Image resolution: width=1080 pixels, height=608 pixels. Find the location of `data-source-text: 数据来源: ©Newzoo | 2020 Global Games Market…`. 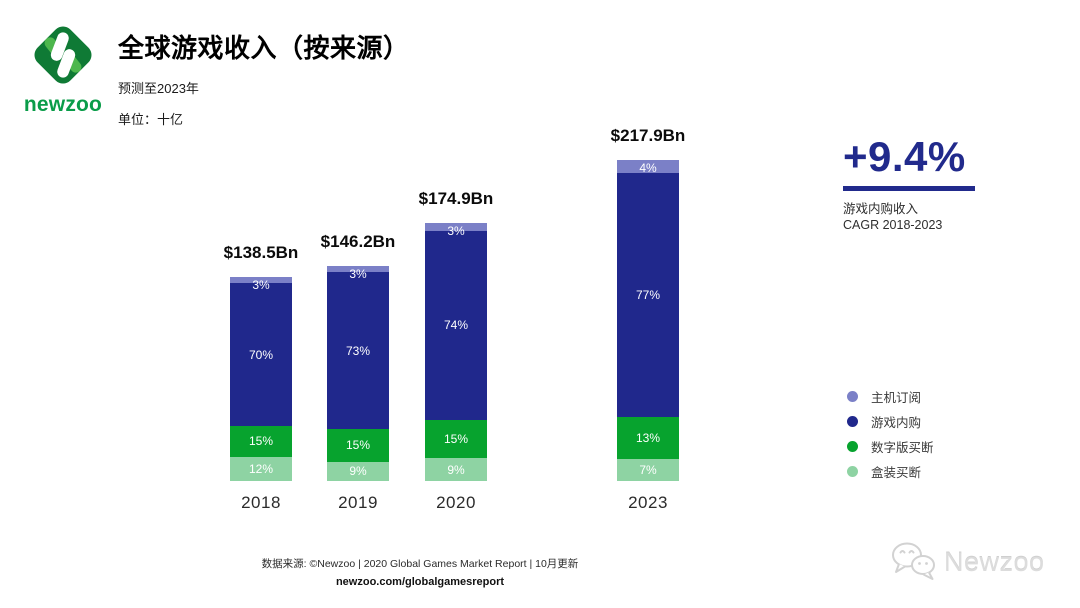

data-source-text: 数据来源: ©Newzoo | 2020 Global Games Market… is located at coordinates (420, 564).